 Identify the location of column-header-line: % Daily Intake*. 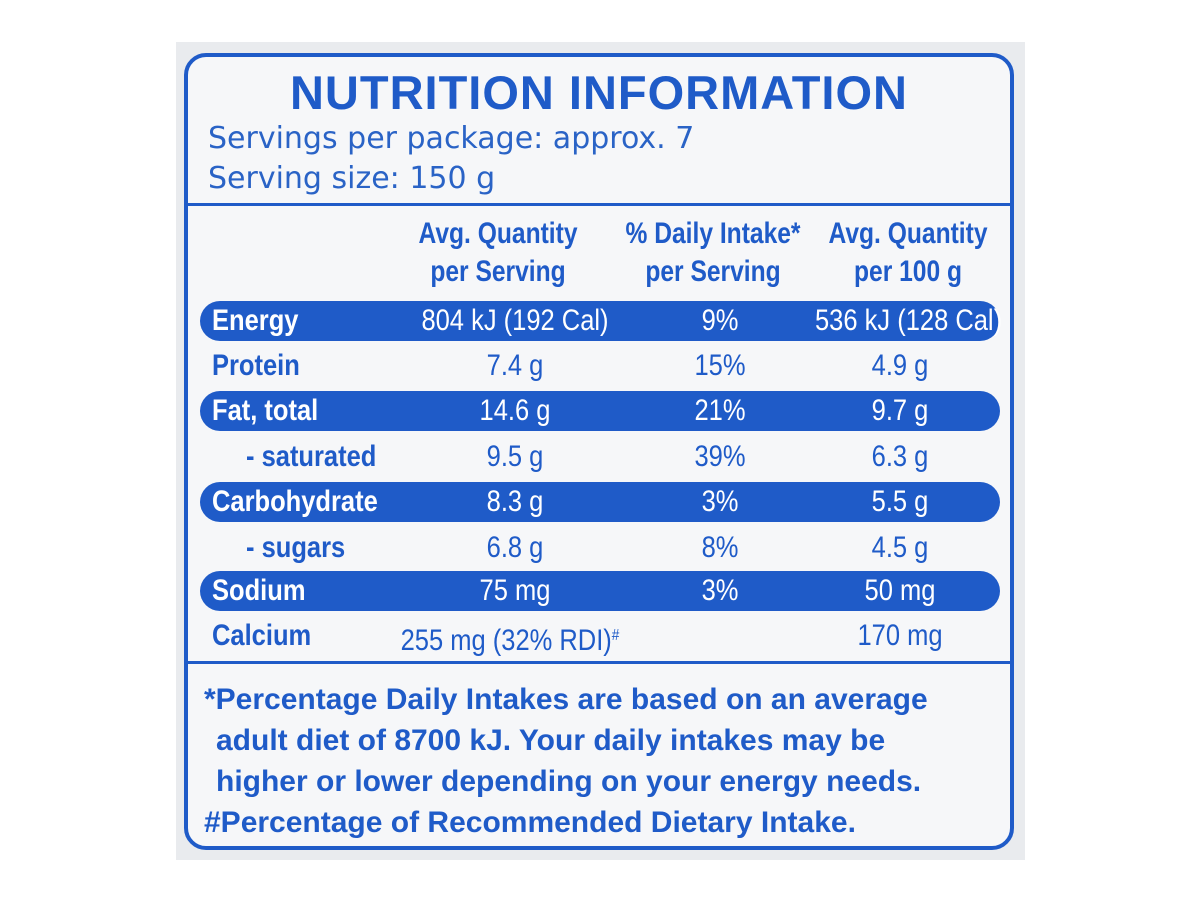
(713, 233).